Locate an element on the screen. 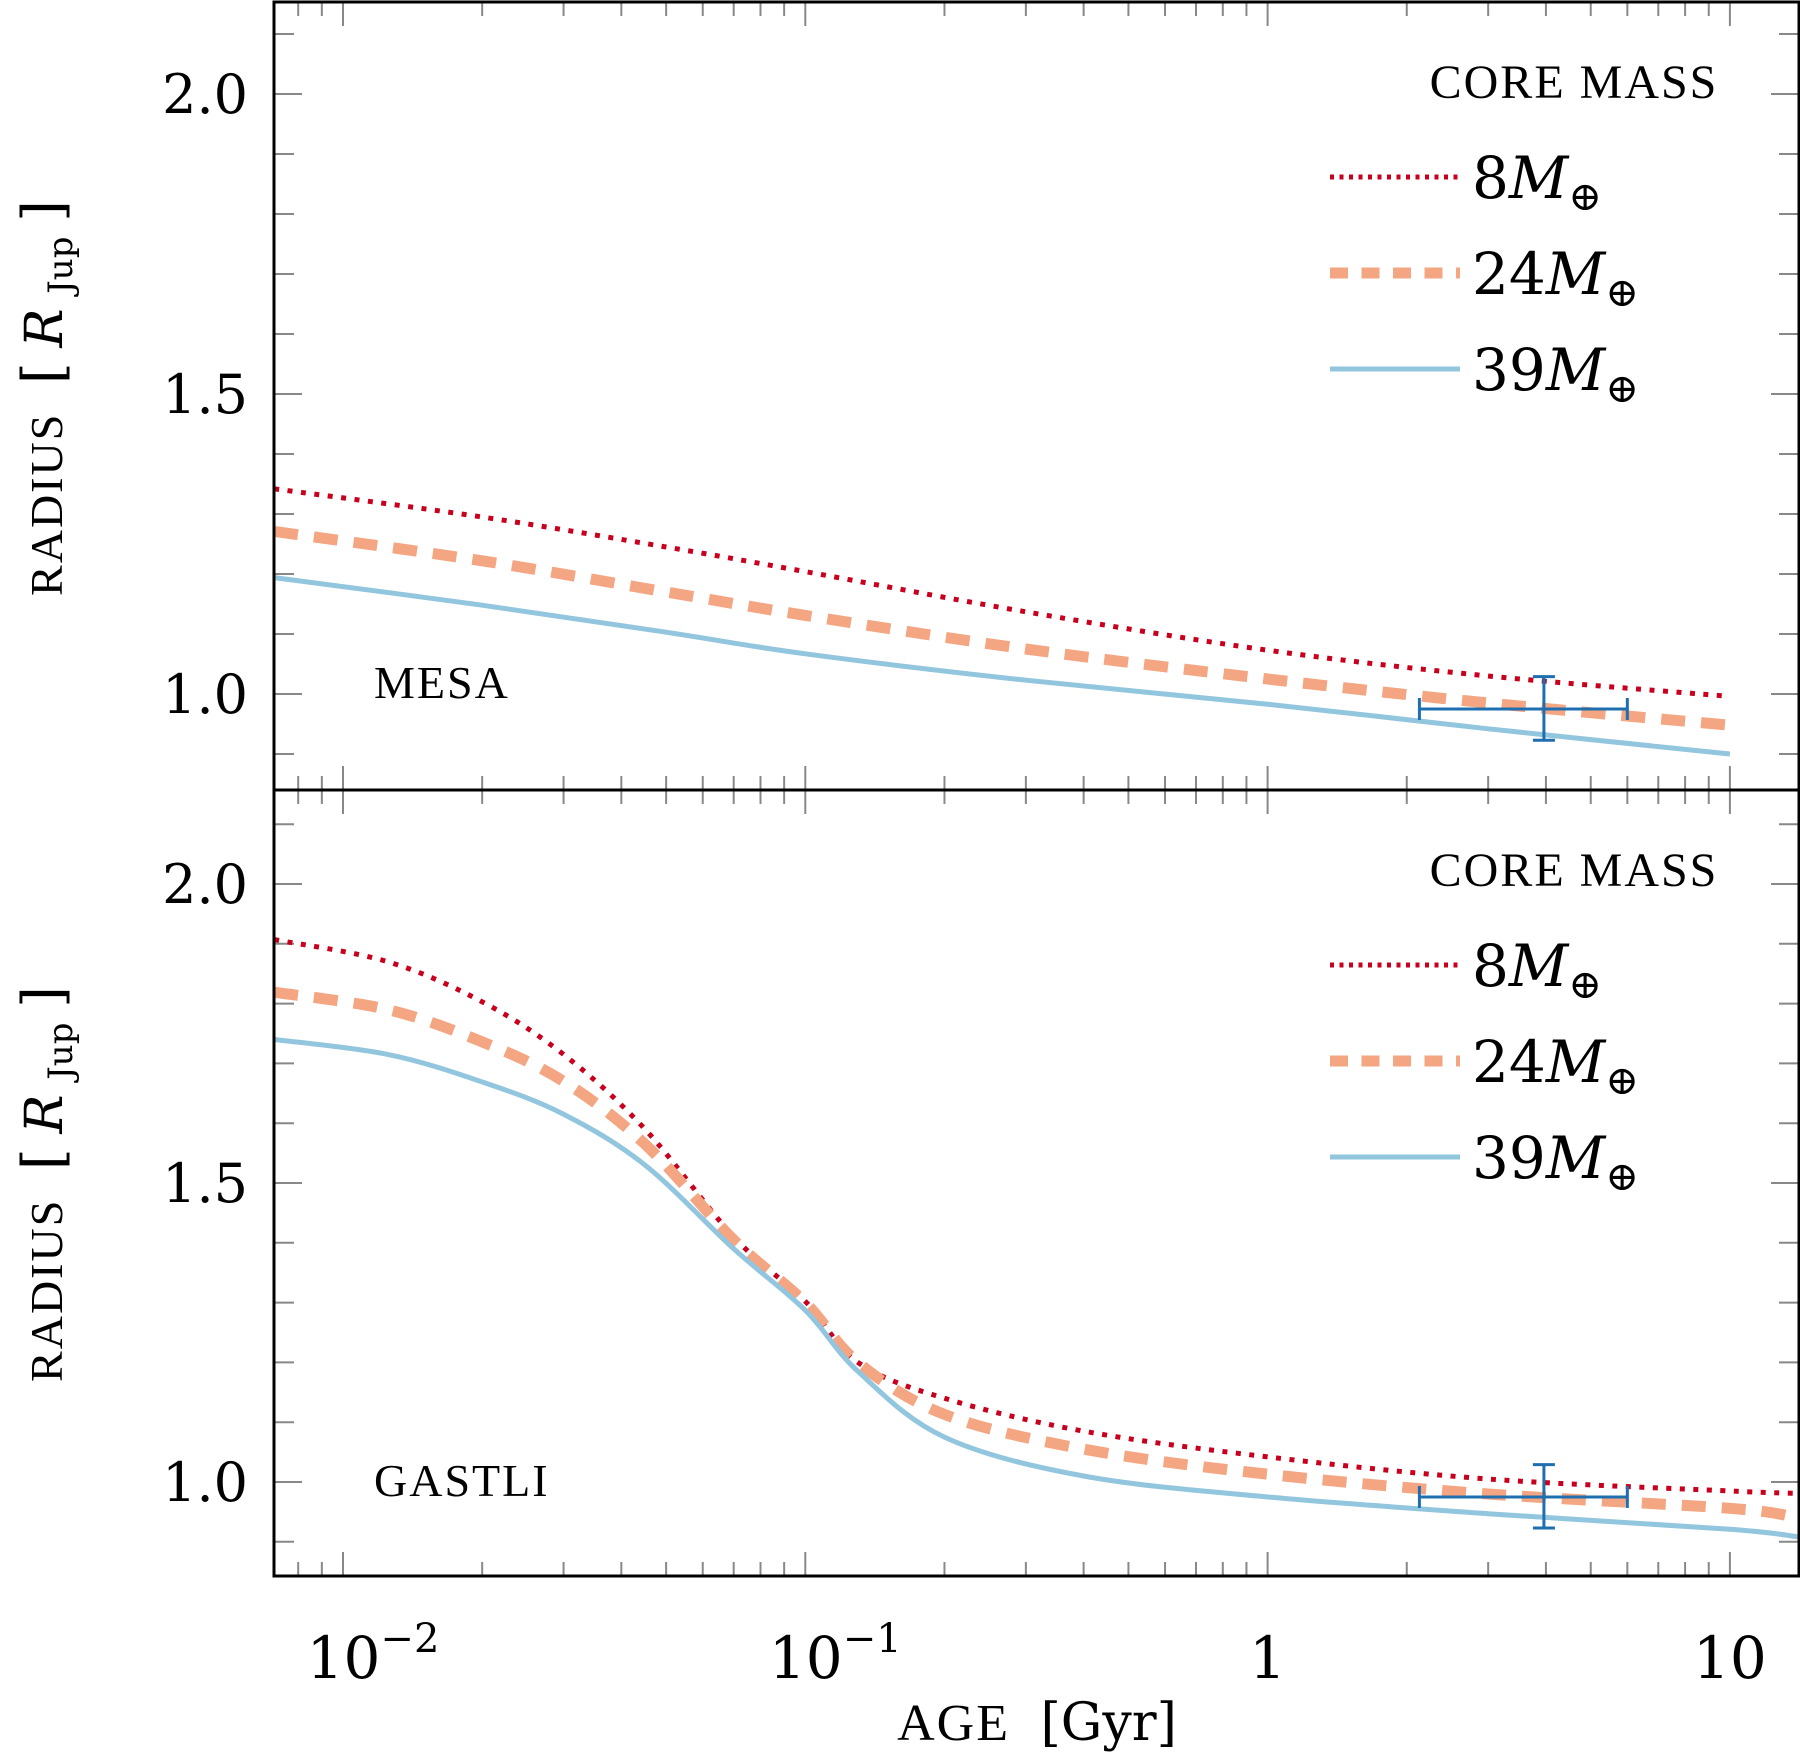 The image size is (1800, 1763). x-tick-exponent: −2 is located at coordinates (409, 1639).